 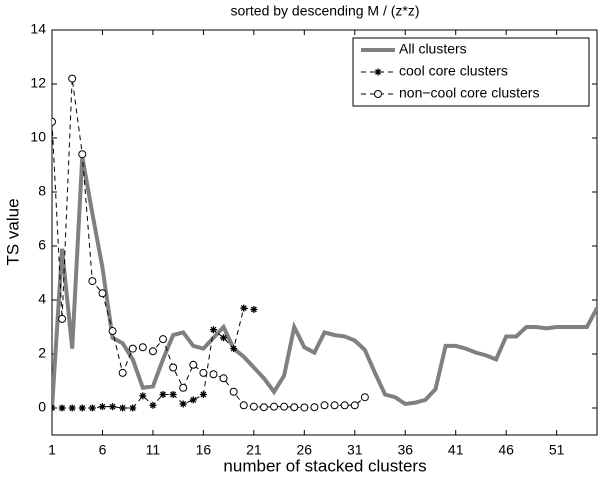 What do you see at coordinates (469, 93) in the screenshot?
I see `legend-label: non−cool core clusters` at bounding box center [469, 93].